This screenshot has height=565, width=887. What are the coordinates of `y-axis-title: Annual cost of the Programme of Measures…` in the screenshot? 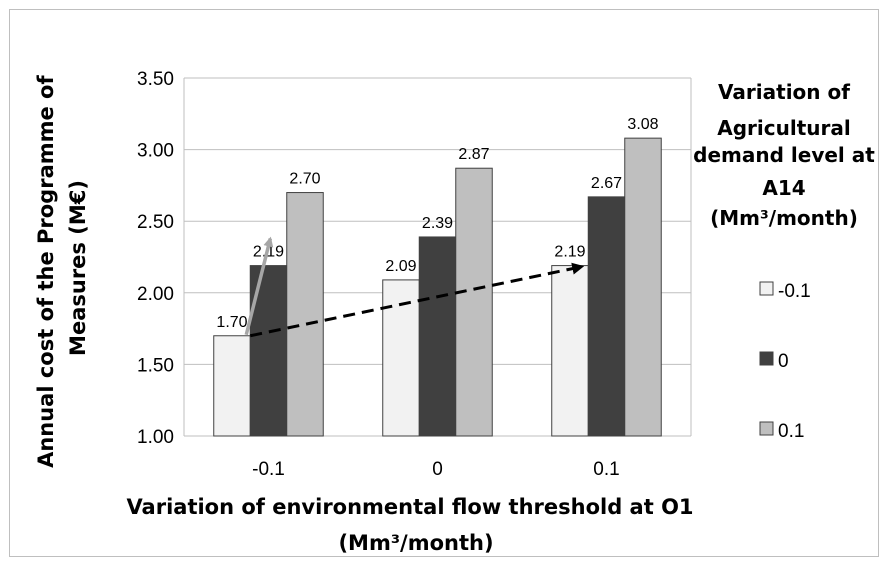 It's located at (62, 268).